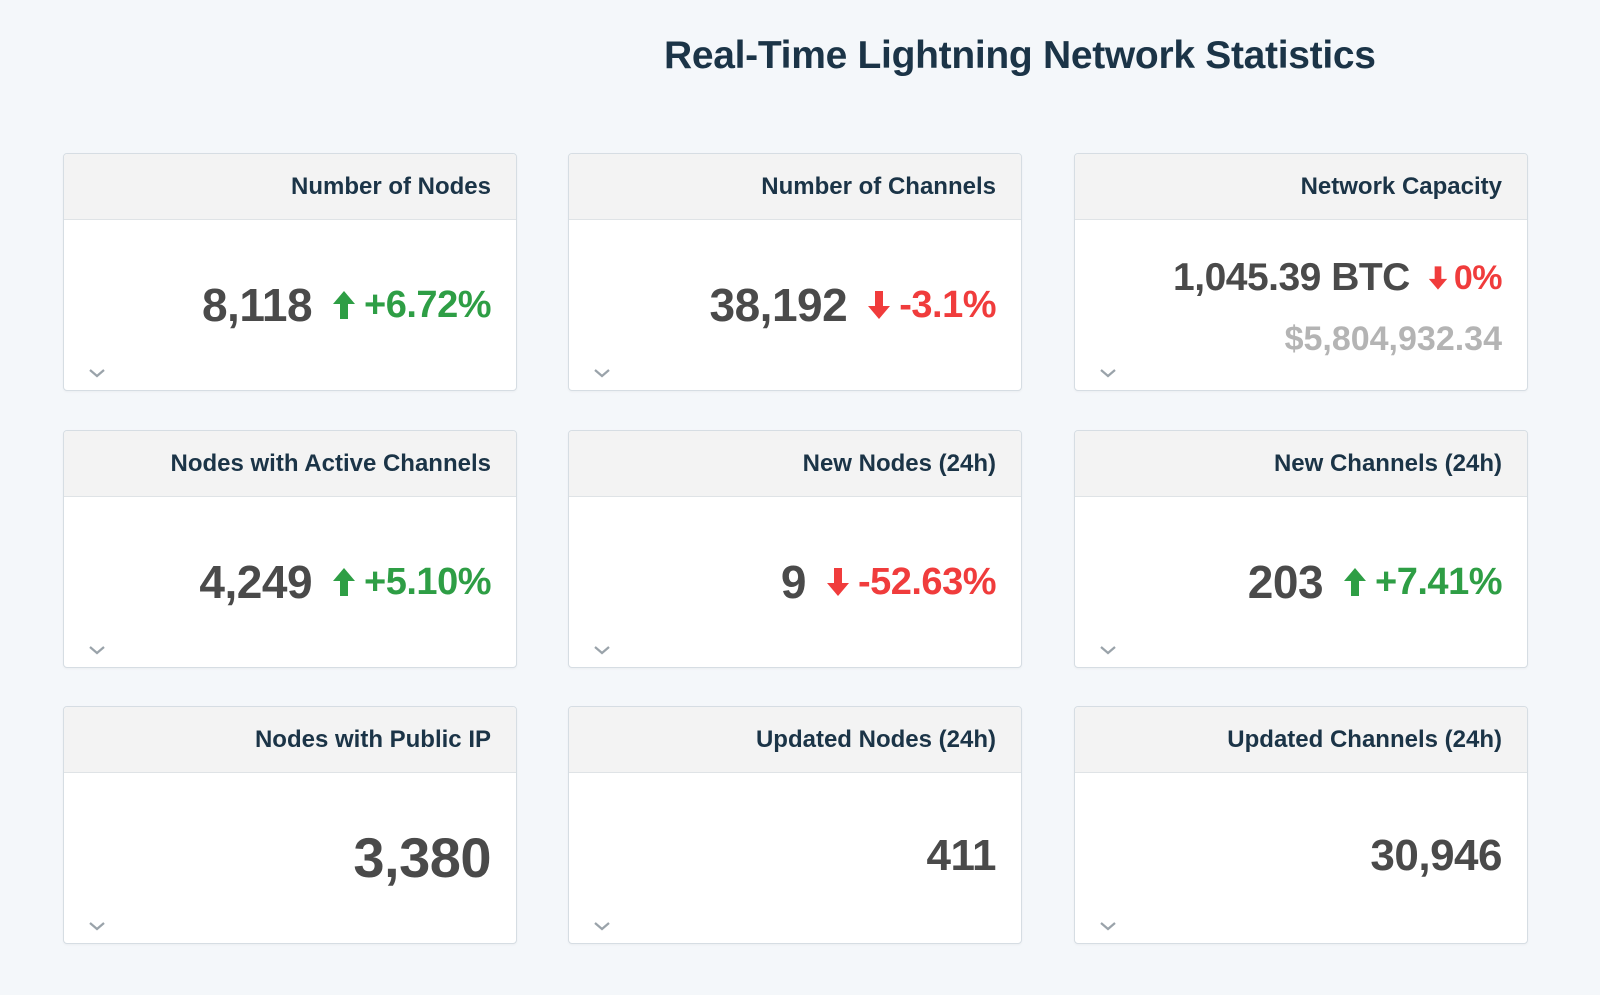 This screenshot has width=1600, height=995. What do you see at coordinates (927, 581) in the screenshot?
I see `change-percent: -52.63%` at bounding box center [927, 581].